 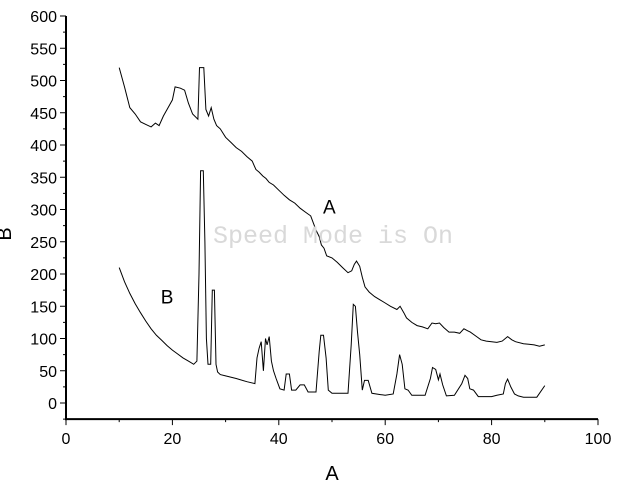 What do you see at coordinates (173, 439) in the screenshot?
I see `x-tick-label: 20` at bounding box center [173, 439].